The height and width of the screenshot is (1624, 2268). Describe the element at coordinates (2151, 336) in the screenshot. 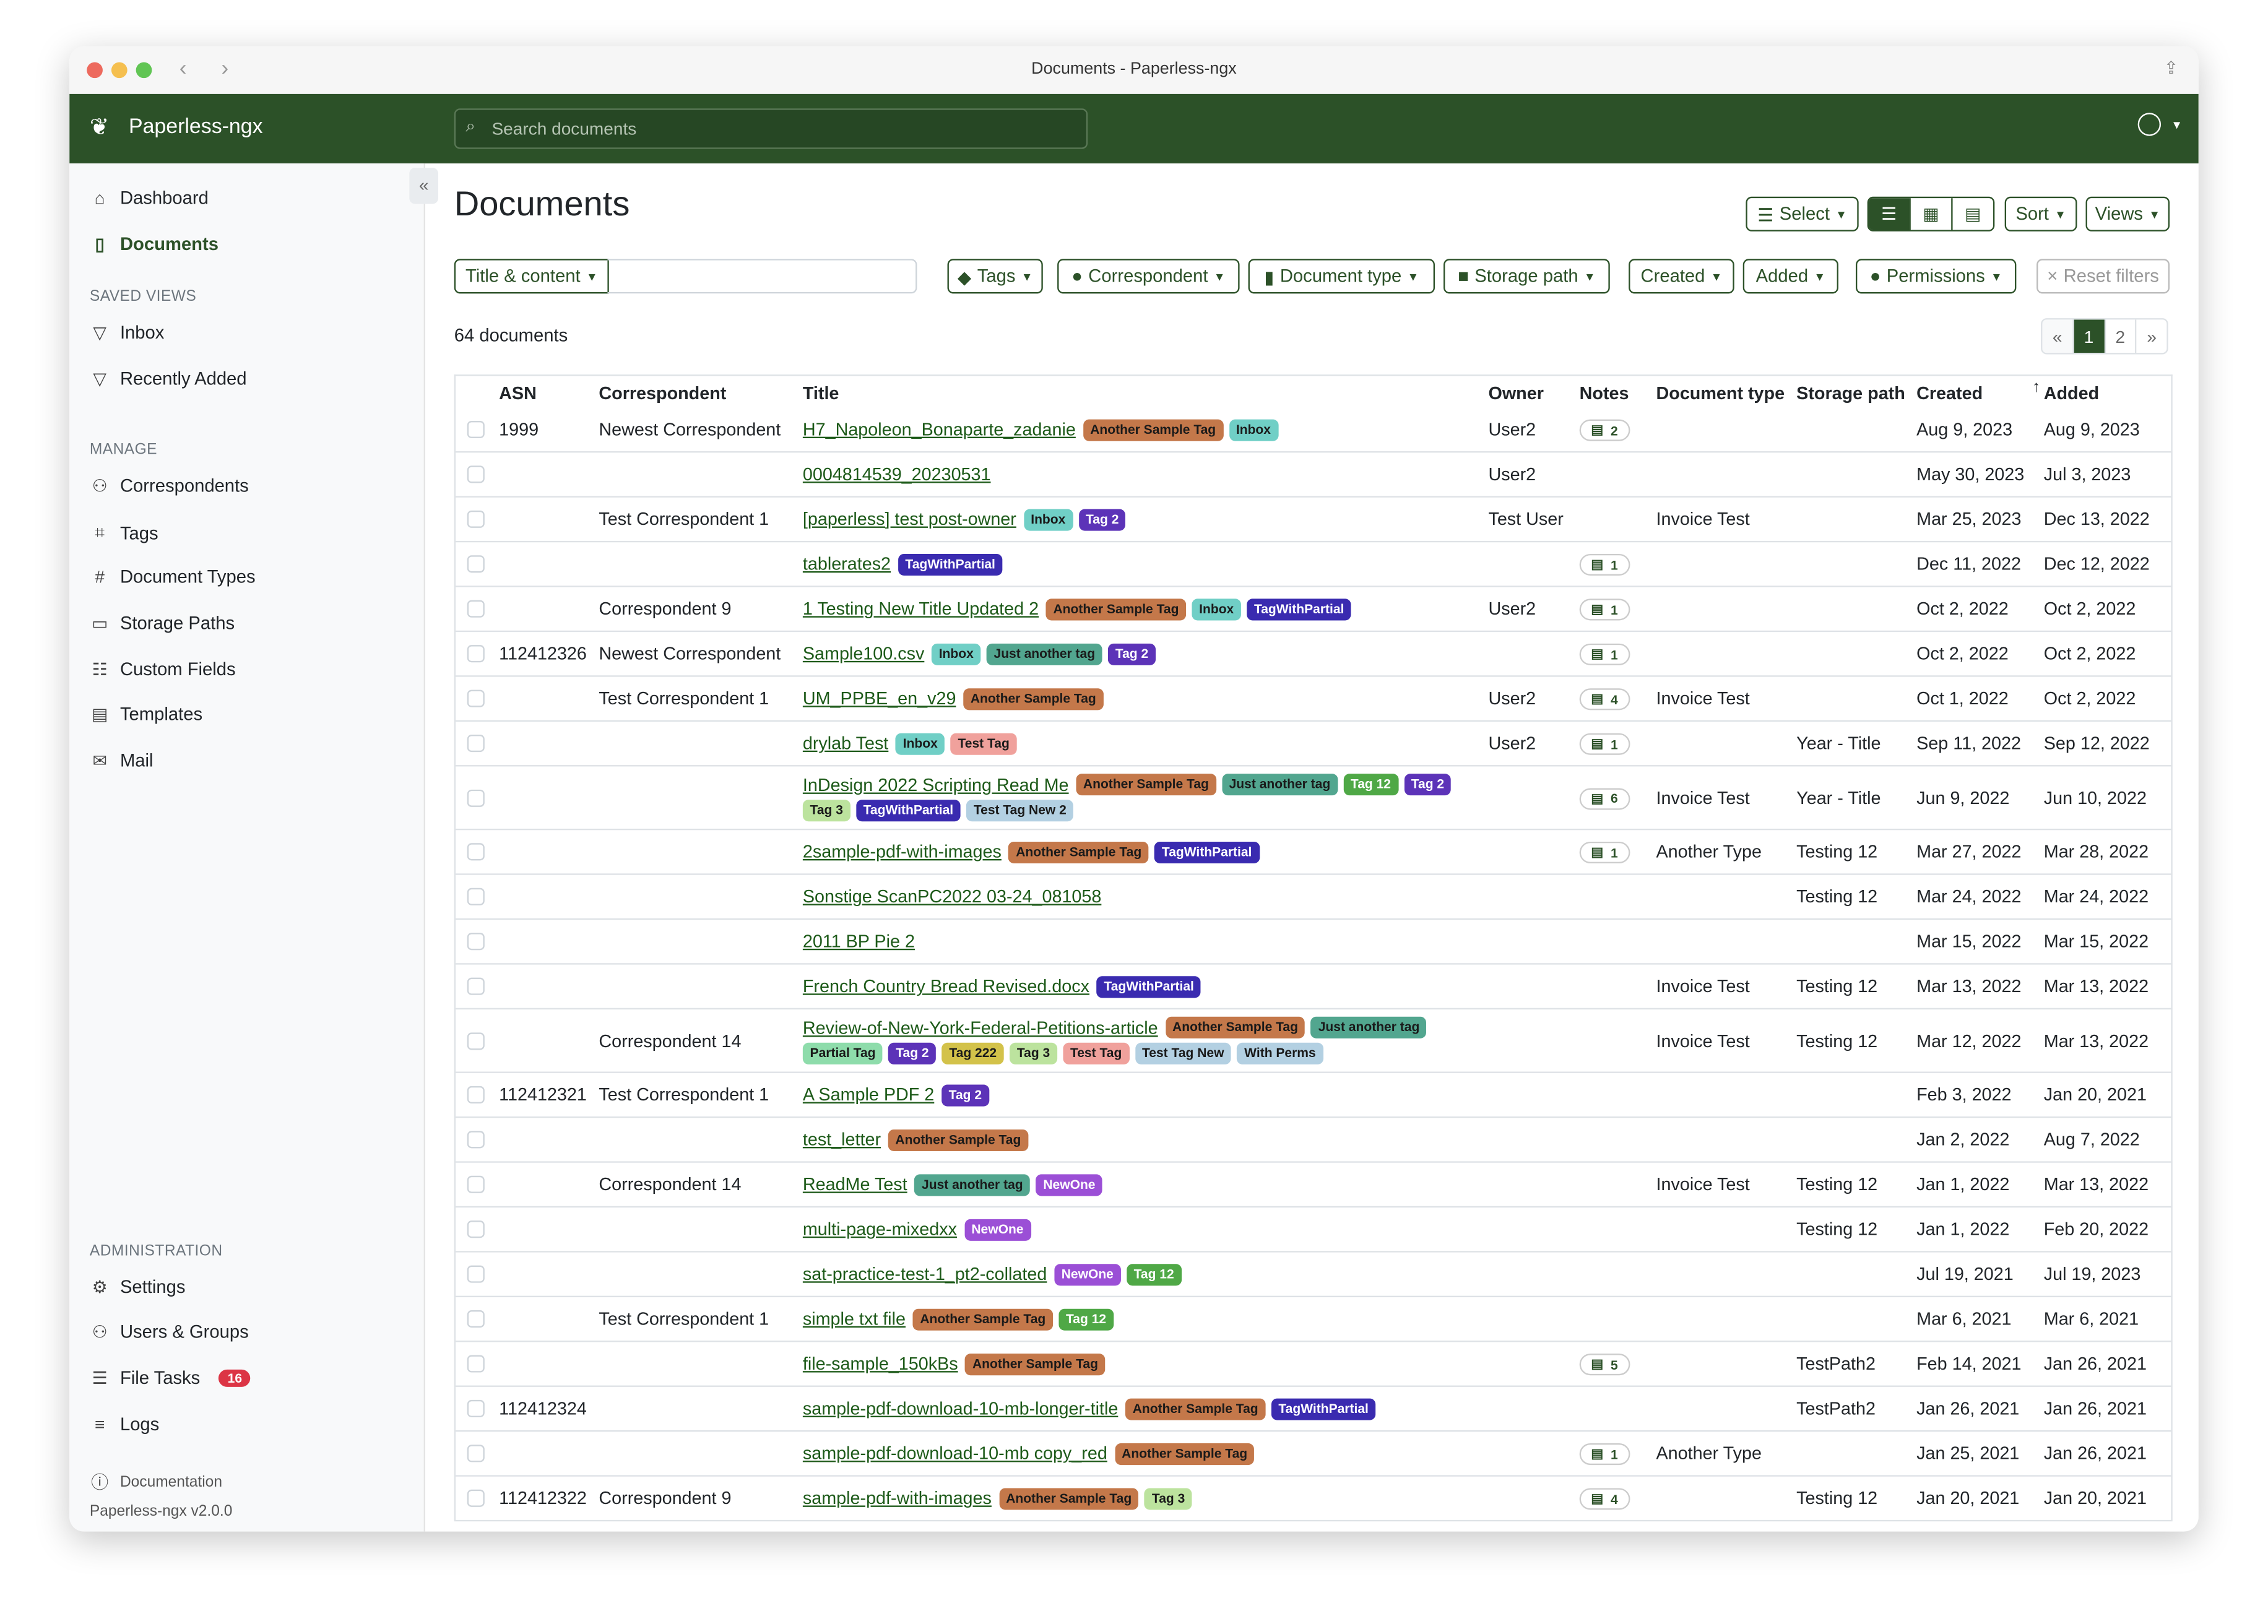

I see `pagination-next: »` at that location.